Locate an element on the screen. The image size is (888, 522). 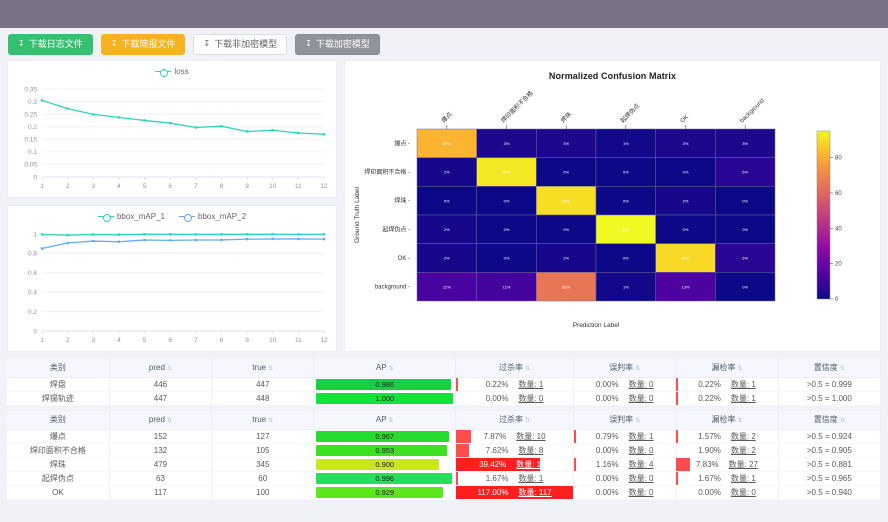
cell-true: 100 is located at coordinates (263, 492).